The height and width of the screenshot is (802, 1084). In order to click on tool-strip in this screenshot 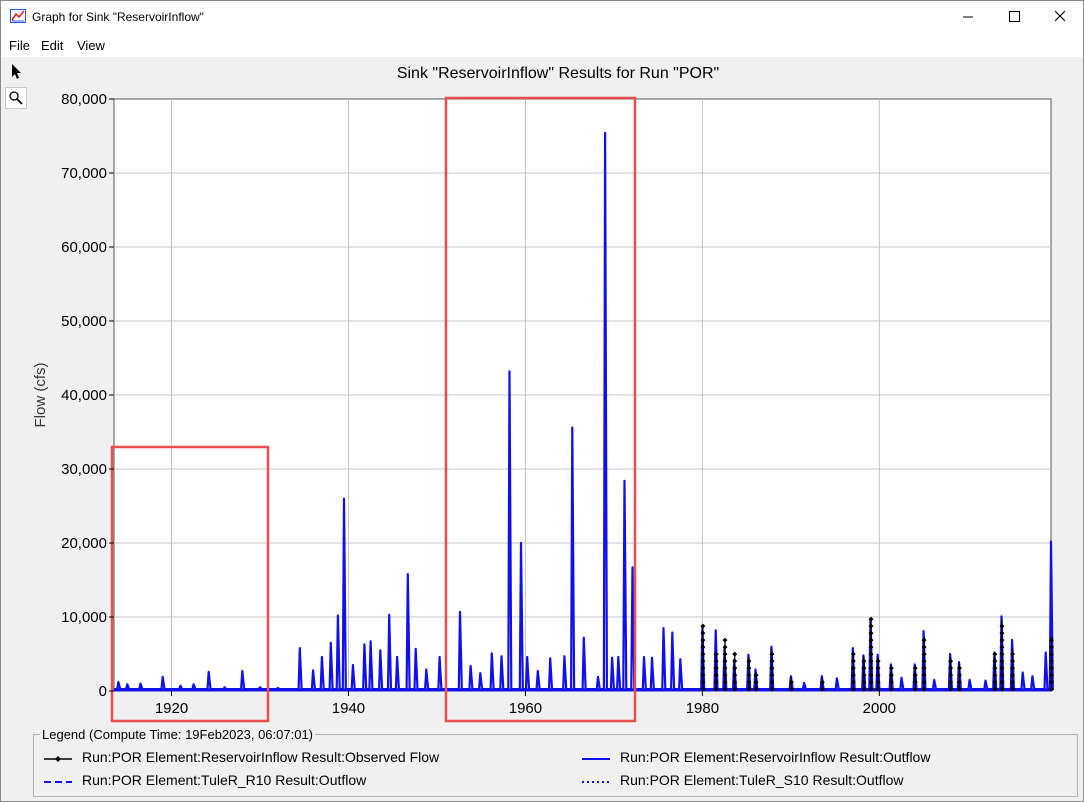, I will do `click(16, 397)`.